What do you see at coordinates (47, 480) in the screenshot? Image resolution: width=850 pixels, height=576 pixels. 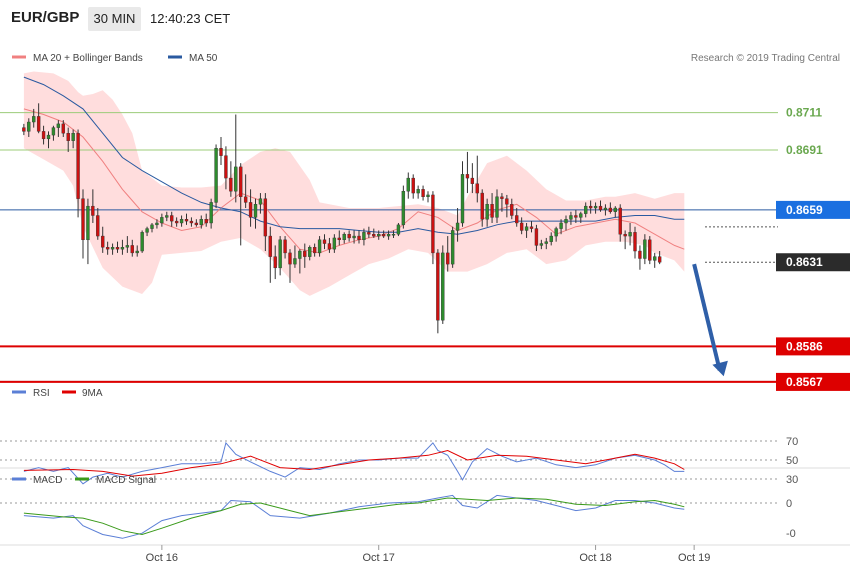 I see `legend-macd-label: MACD` at bounding box center [47, 480].